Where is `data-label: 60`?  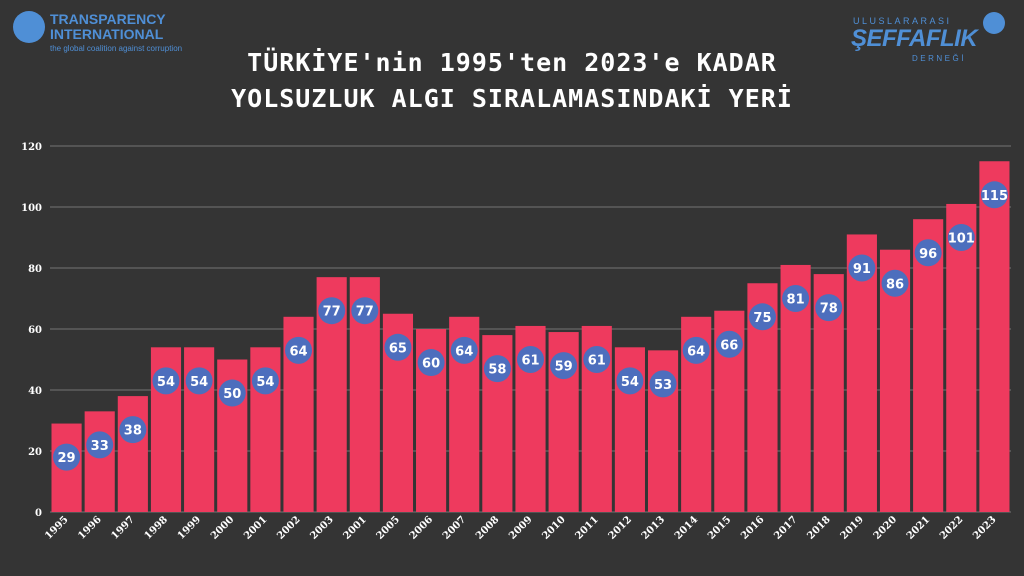
data-label: 60 is located at coordinates (431, 364).